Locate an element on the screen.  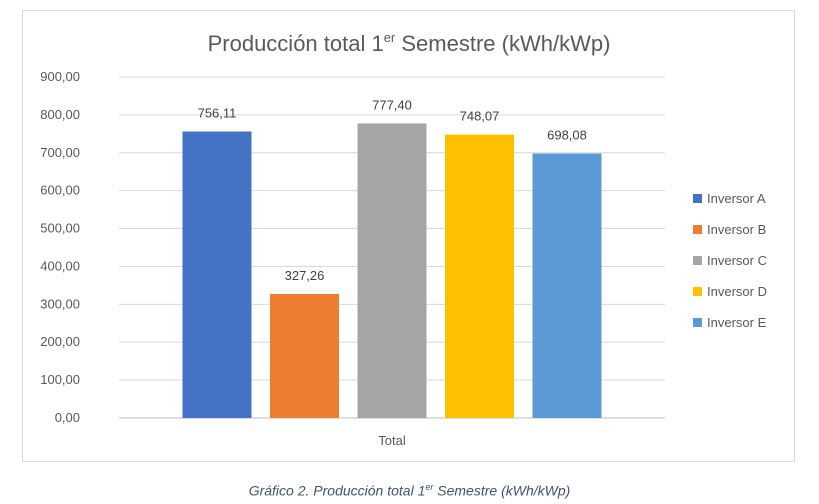
y-tick-label: 400,00 is located at coordinates (60, 265).